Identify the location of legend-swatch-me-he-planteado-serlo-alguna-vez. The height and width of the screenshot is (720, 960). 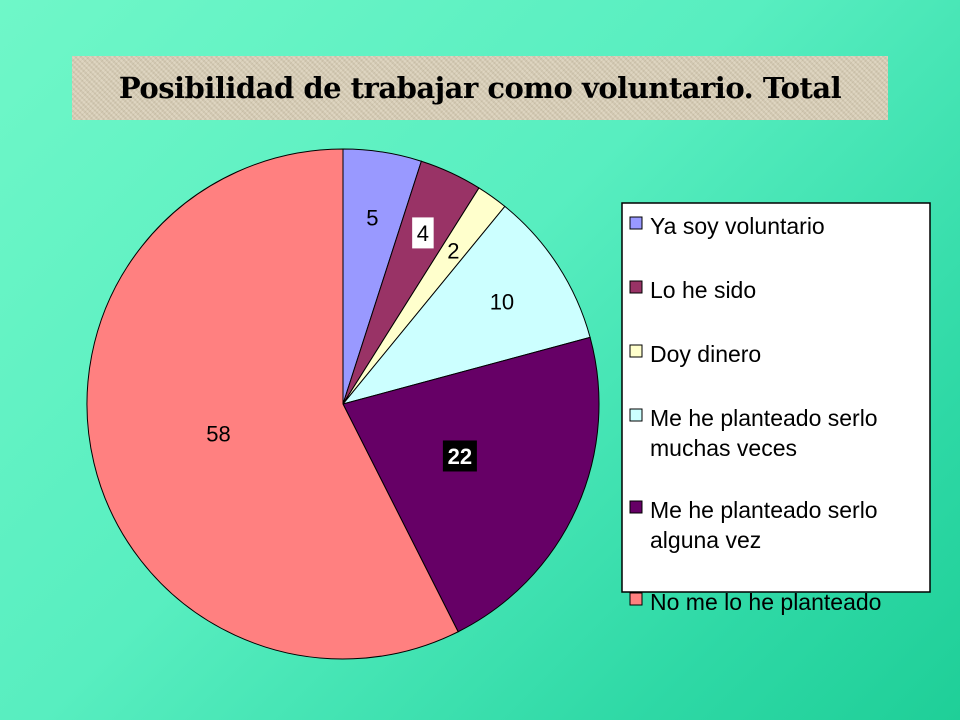
(636, 507).